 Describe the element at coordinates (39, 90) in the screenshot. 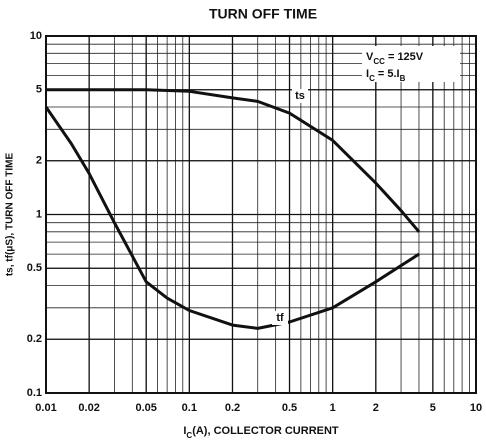

I see `y-tick-label: 5` at that location.